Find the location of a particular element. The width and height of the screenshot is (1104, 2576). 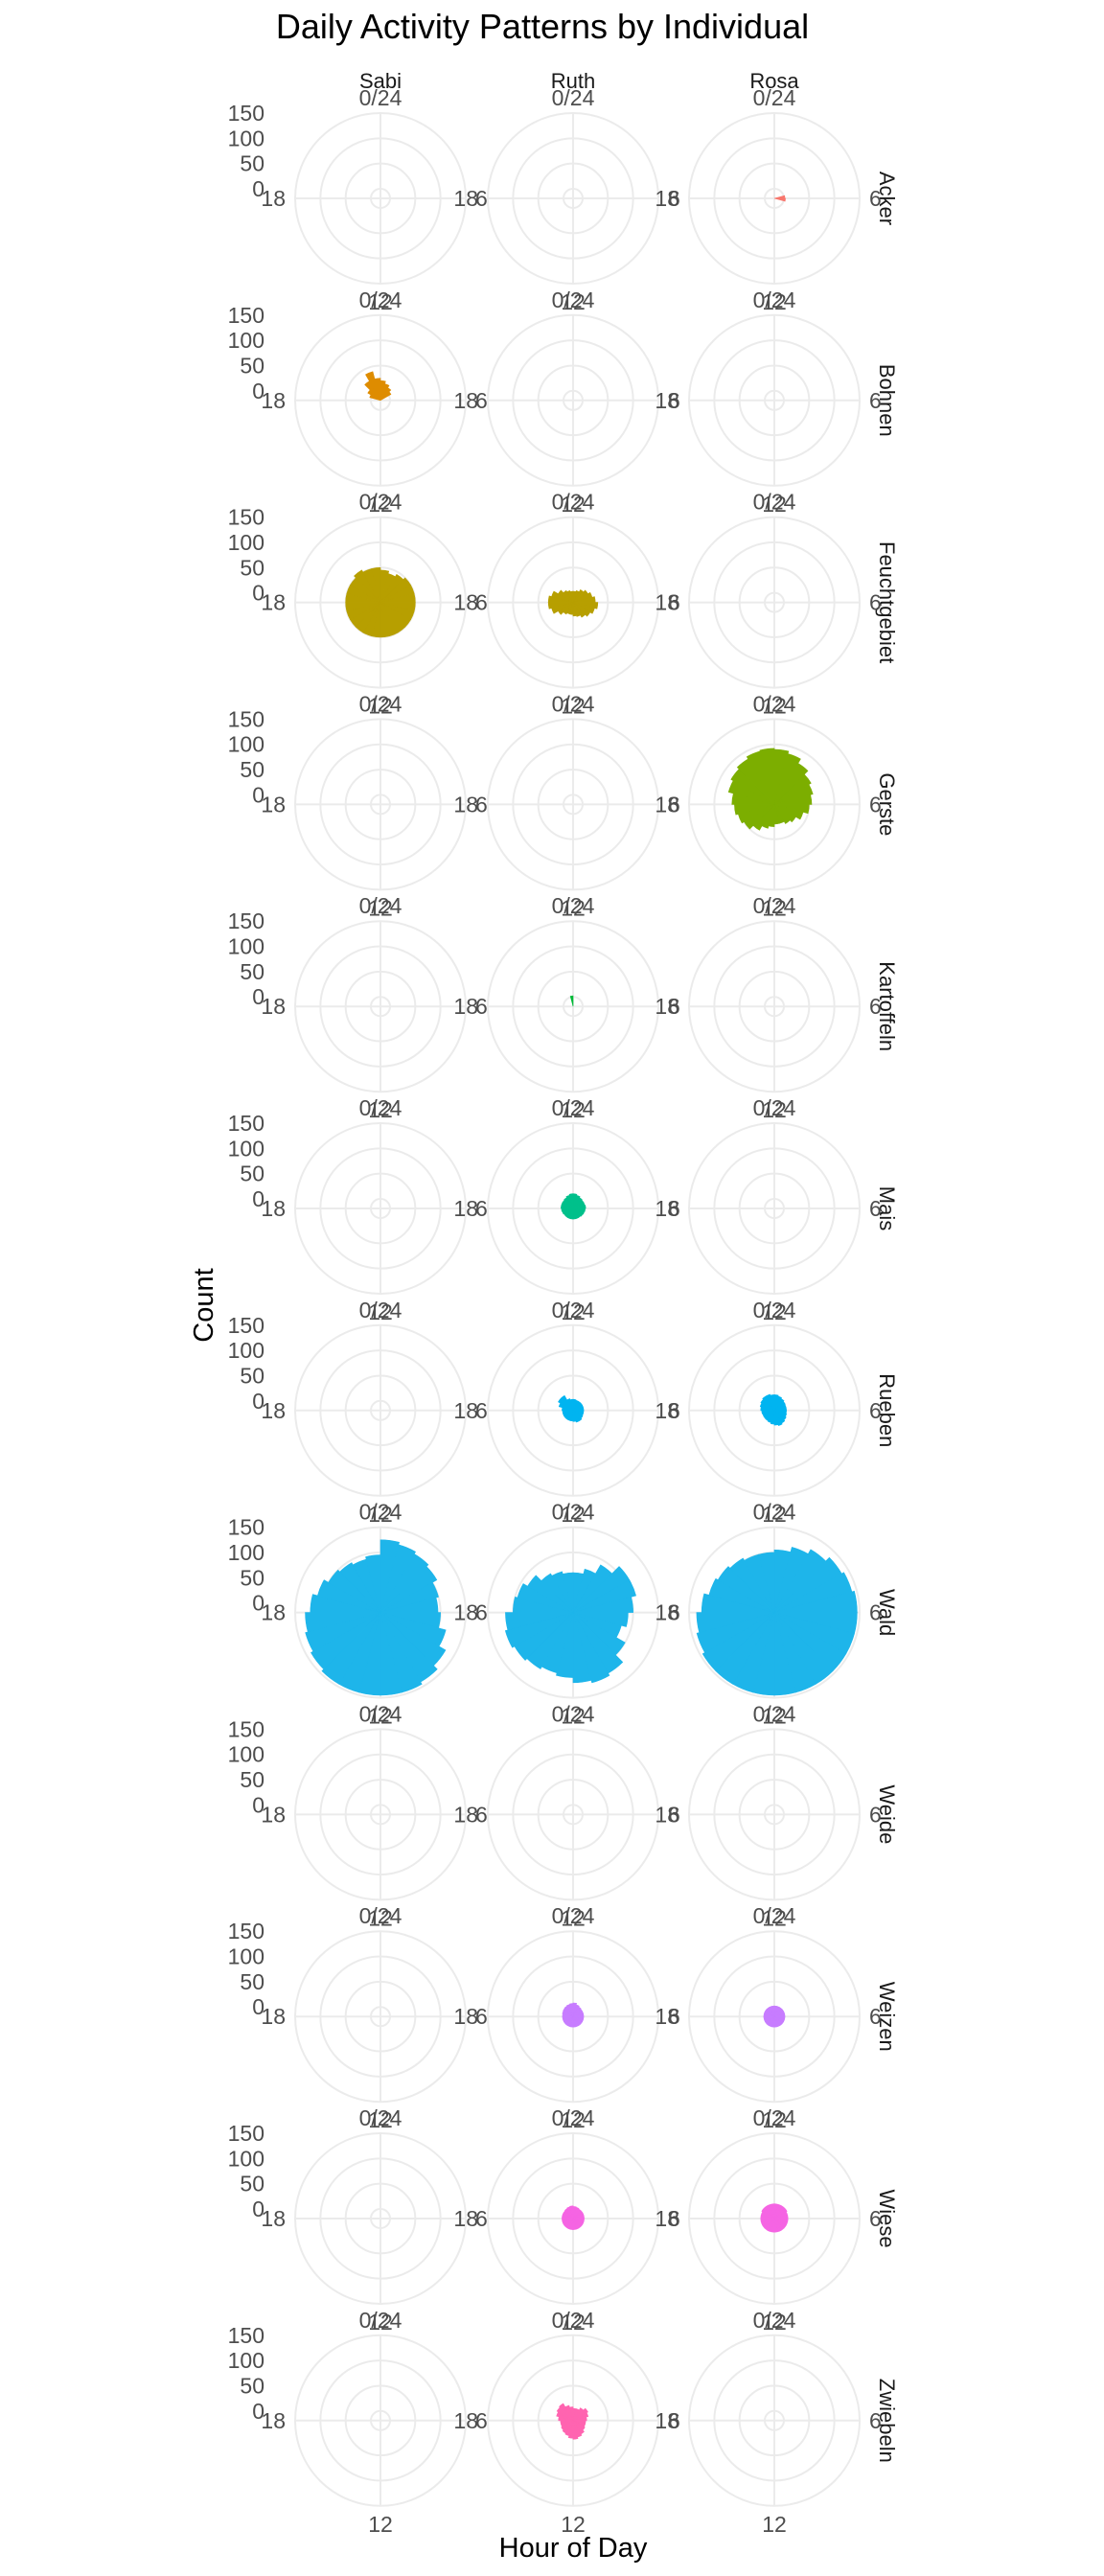

x-axis-title: Hour of Day is located at coordinates (573, 2548).